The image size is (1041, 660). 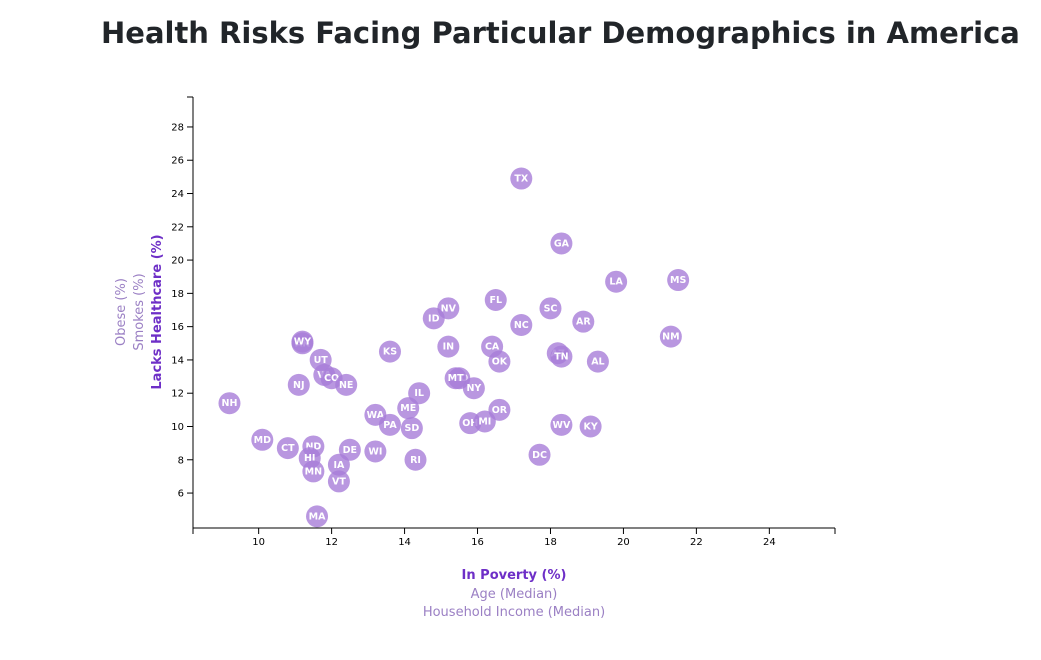 I want to click on state-point: NY, so click(x=473, y=388).